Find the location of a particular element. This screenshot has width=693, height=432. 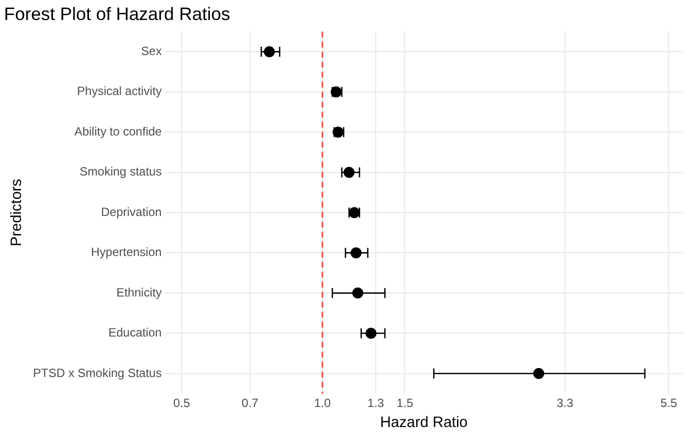

x-tick-label: 3.3 is located at coordinates (565, 403).